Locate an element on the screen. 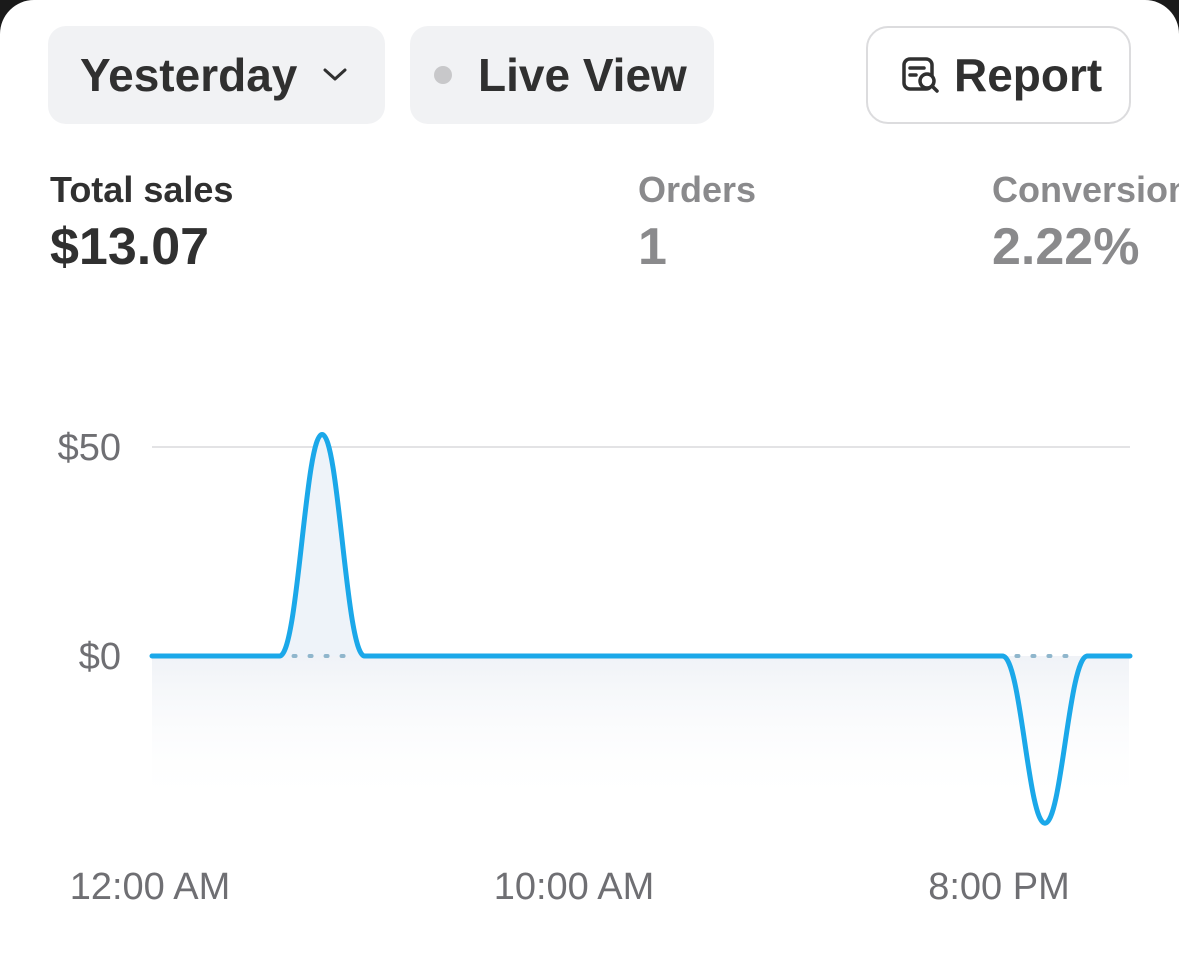 The height and width of the screenshot is (959, 1179). metric-total-sales: Total sales $13.07 is located at coordinates (141, 224).